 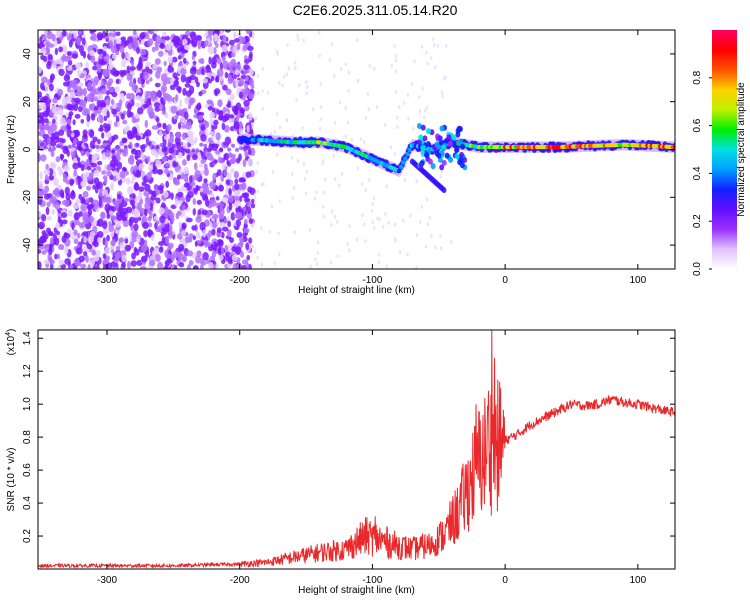 I want to click on y-tick-label: 0.4, so click(x=27, y=503).